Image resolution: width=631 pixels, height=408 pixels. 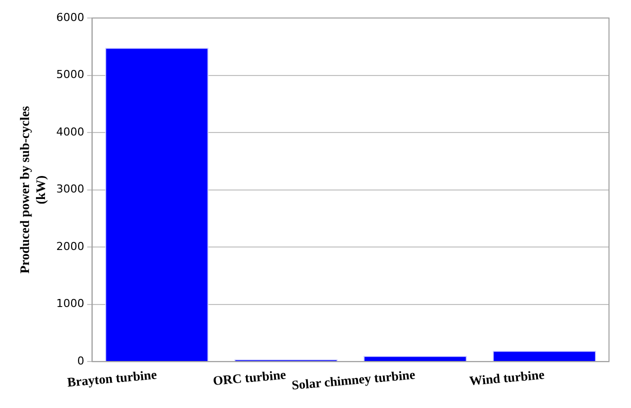 What do you see at coordinates (80, 361) in the screenshot?
I see `y-tick-label: 0` at bounding box center [80, 361].